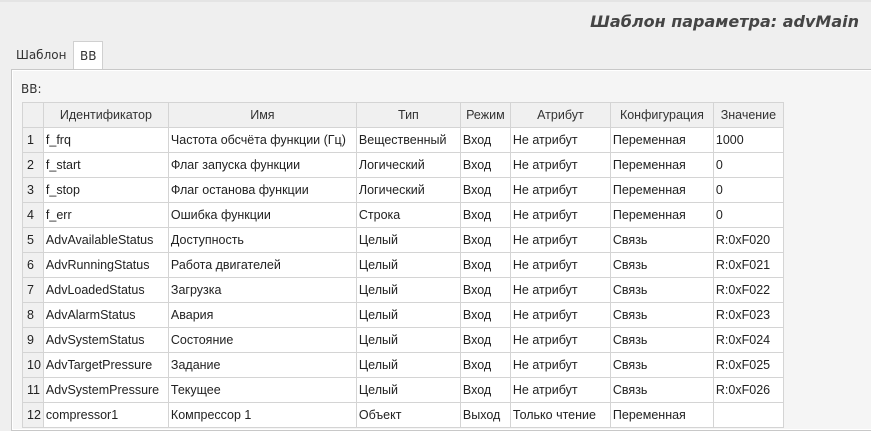  What do you see at coordinates (262, 165) in the screenshot?
I see `table-cell: Флаг запуска функции` at bounding box center [262, 165].